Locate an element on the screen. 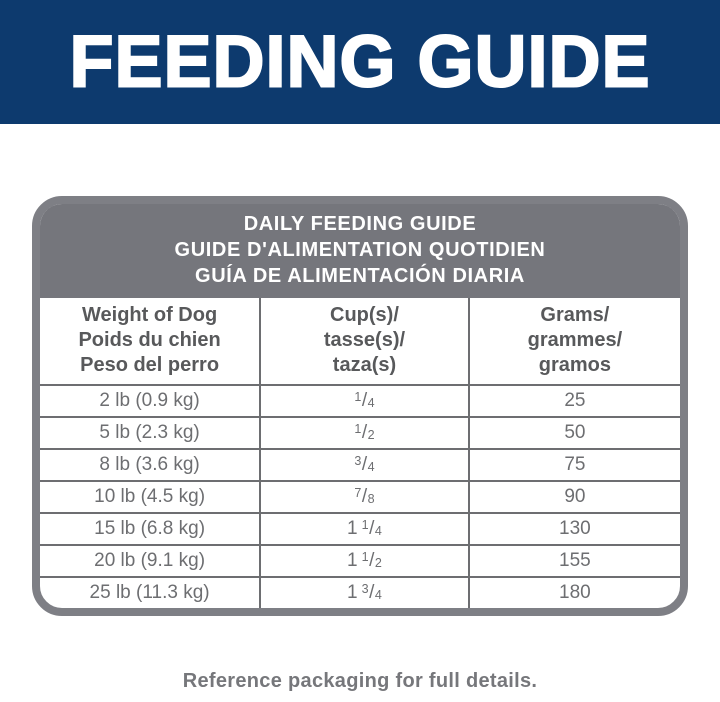 This screenshot has width=720, height=702. weight-cell: 10 lb (4.5 kg) is located at coordinates (150, 496).